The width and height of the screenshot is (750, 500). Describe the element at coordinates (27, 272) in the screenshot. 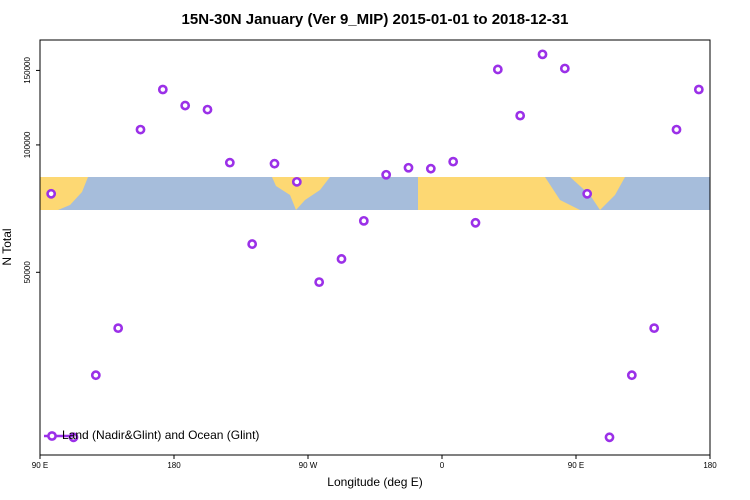

I see `y-tick-label: 50000` at that location.